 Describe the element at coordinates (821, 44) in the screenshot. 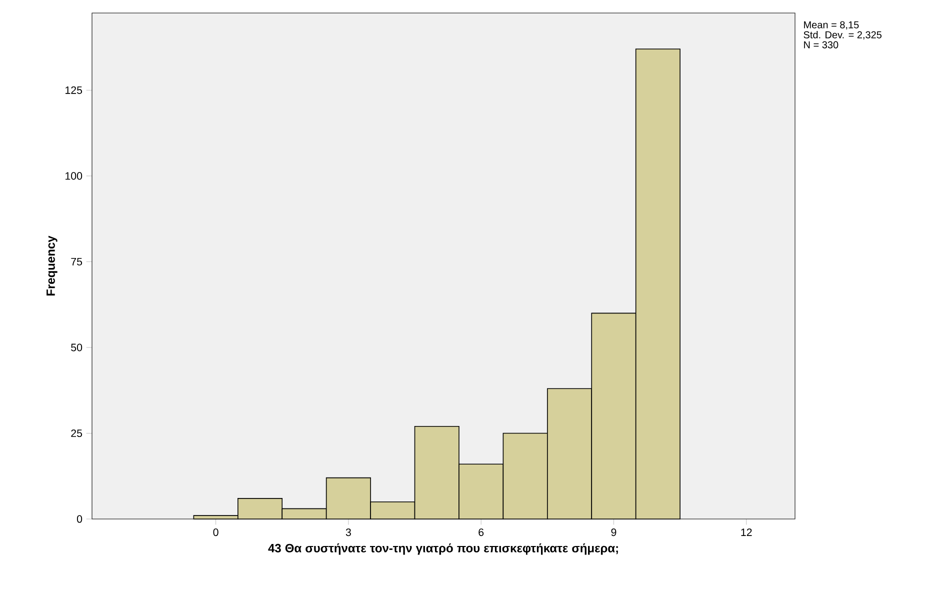

I see `text: N = 330` at that location.